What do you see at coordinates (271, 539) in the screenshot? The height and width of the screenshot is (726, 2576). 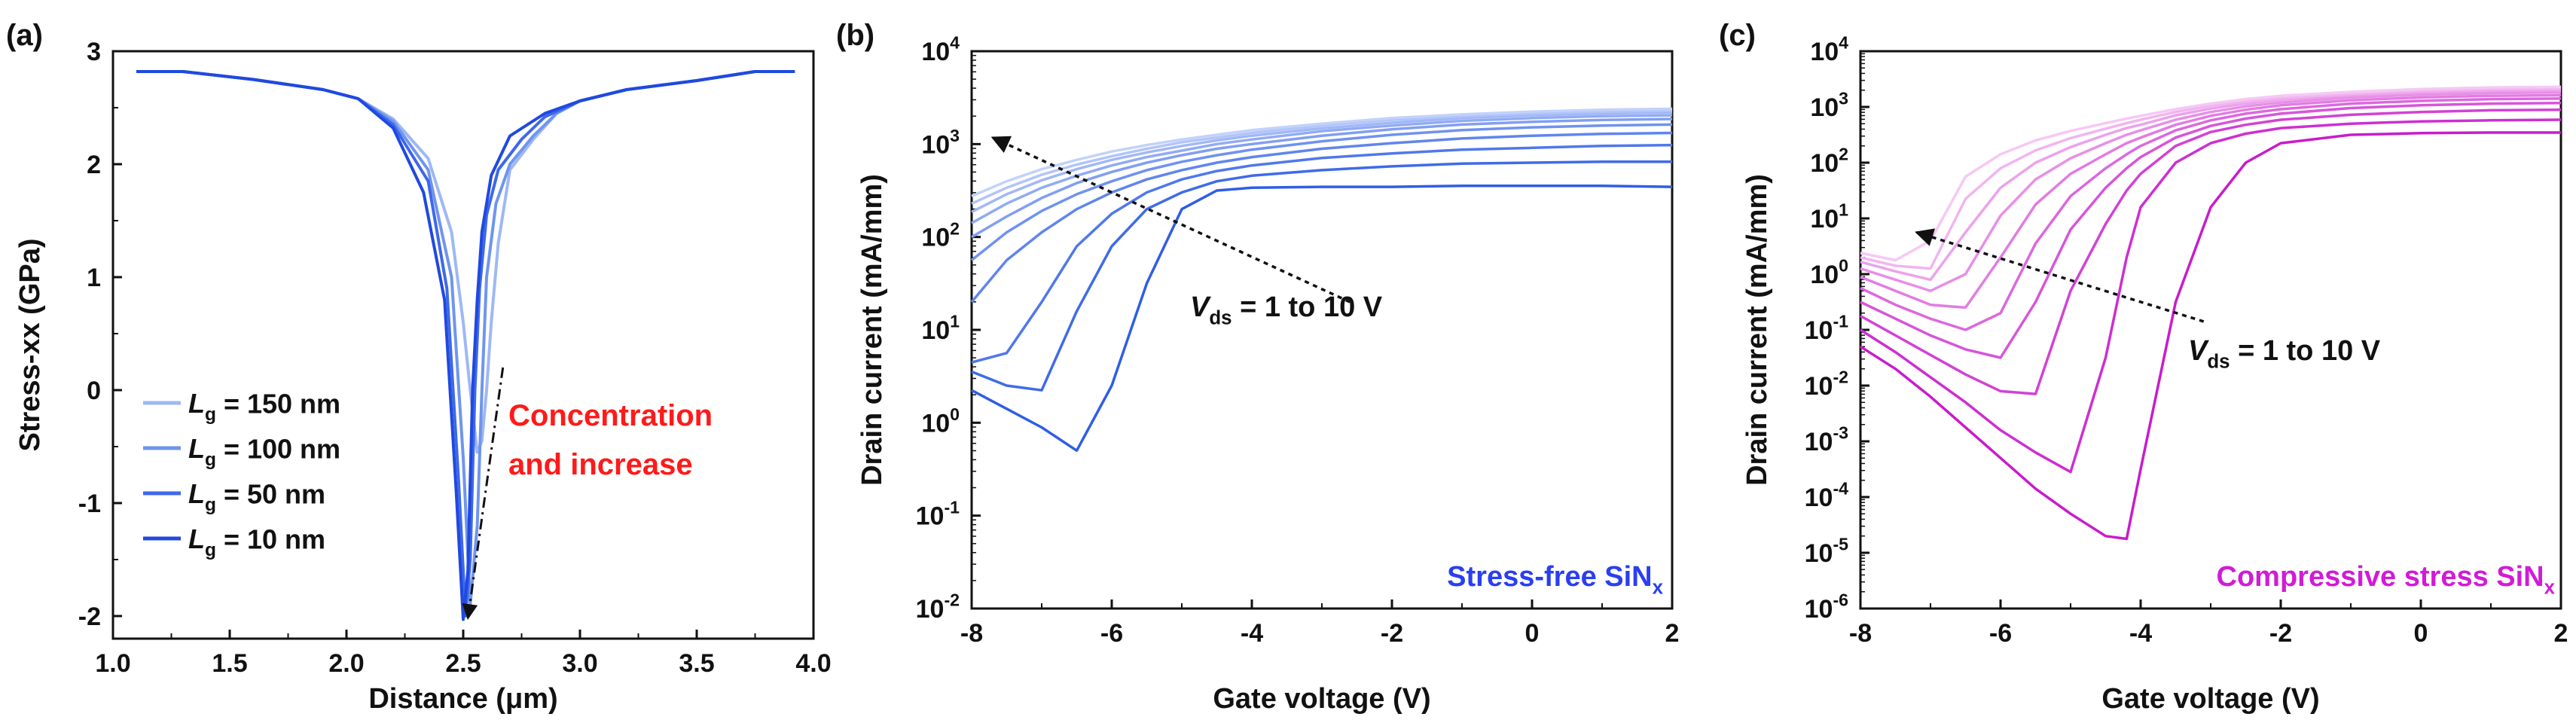 I see `label-segment: = 10 nm` at bounding box center [271, 539].